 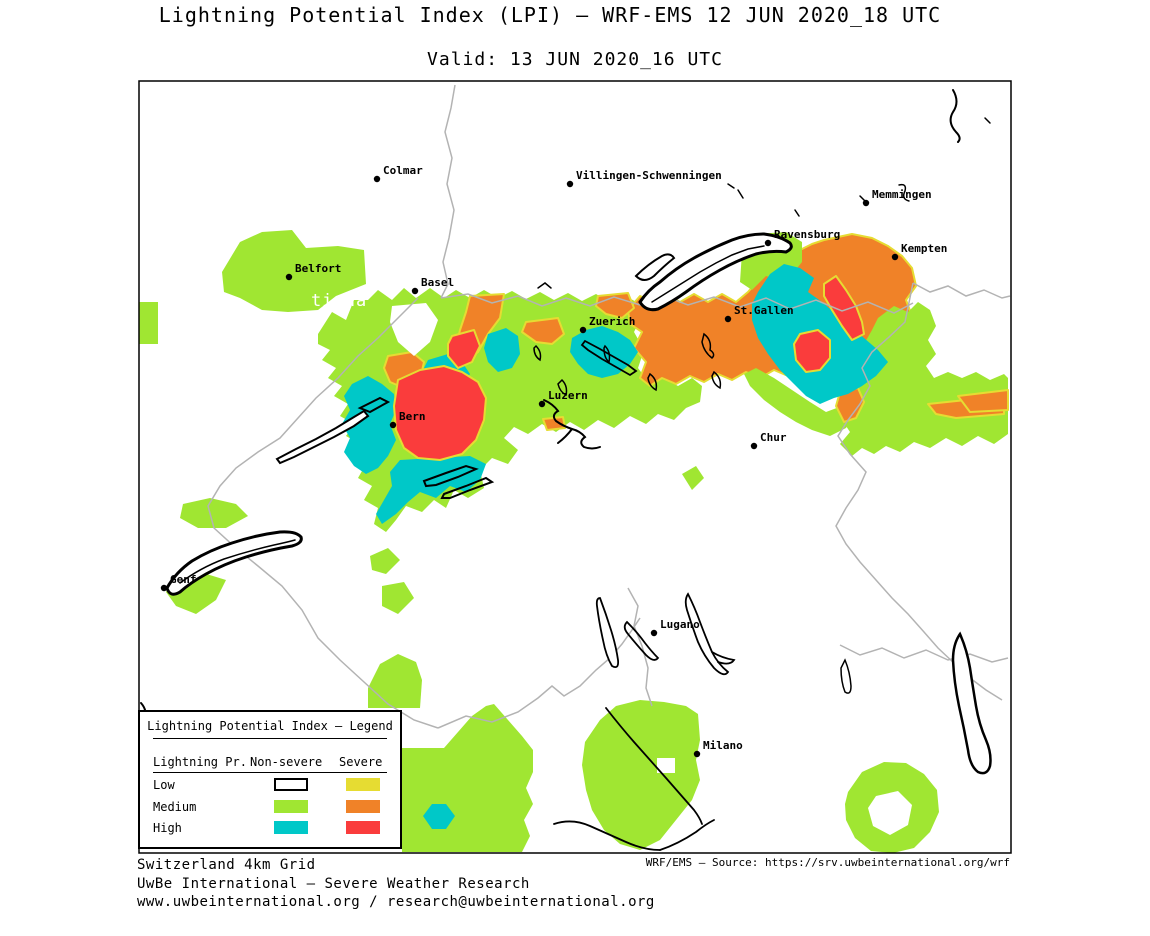 What do you see at coordinates (680, 624) in the screenshot?
I see `svg-text: Lugano` at bounding box center [680, 624].